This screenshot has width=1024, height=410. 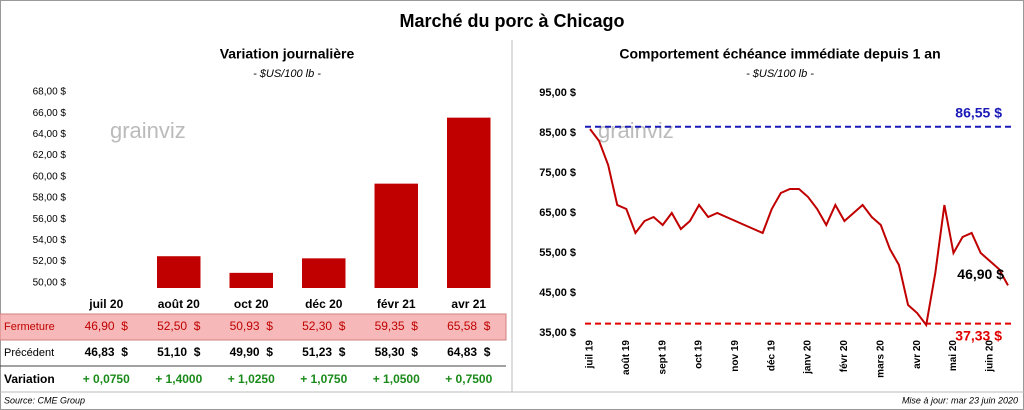 What do you see at coordinates (50, 155) in the screenshot?
I see `y-tick-label: 62,00 $` at bounding box center [50, 155].